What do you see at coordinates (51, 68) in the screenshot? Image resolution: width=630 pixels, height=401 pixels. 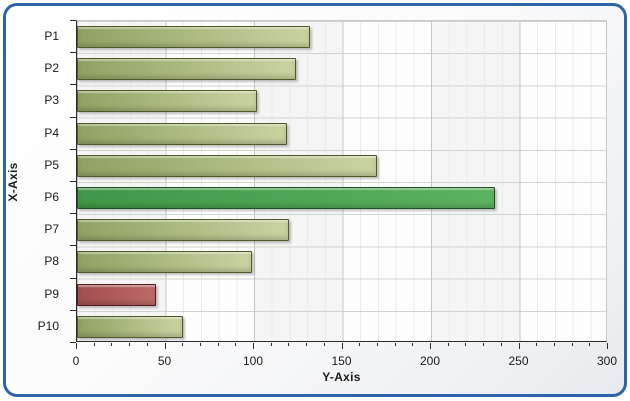 I see `category-label-P2: P2` at bounding box center [51, 68].